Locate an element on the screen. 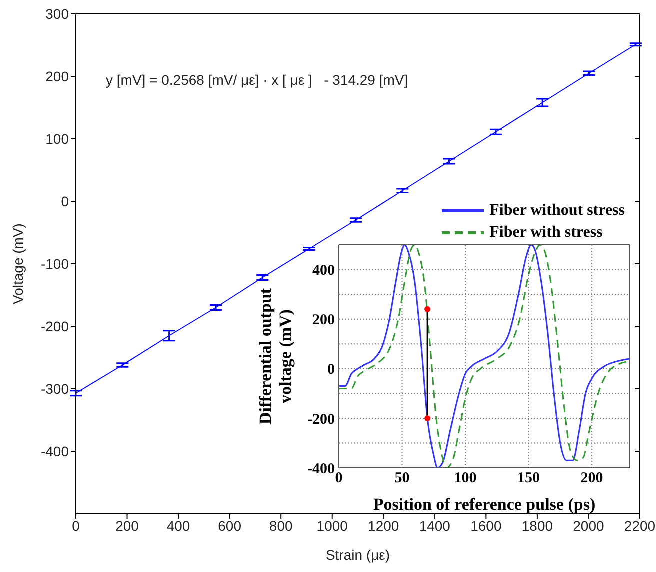 This screenshot has width=656, height=572. x-tick-label: 1400 is located at coordinates (435, 526).